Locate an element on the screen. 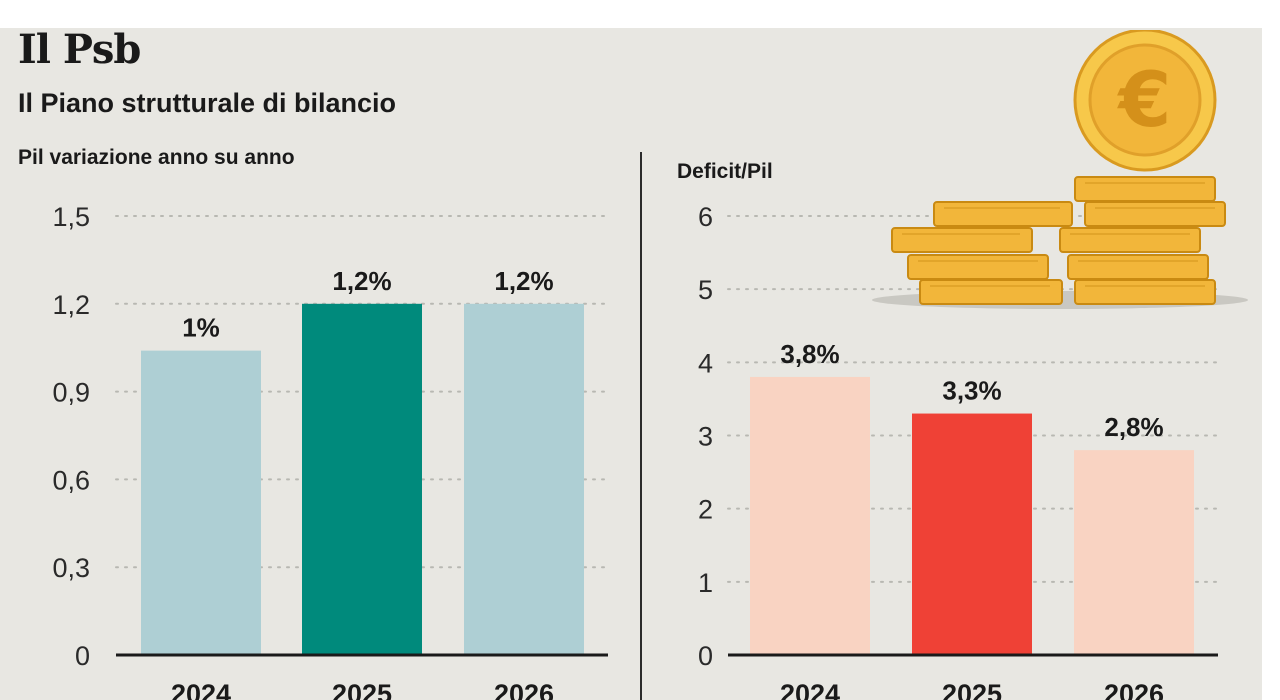 Image resolution: width=1280 pixels, height=700 pixels. y-tick-label: 6 is located at coordinates (705, 217).